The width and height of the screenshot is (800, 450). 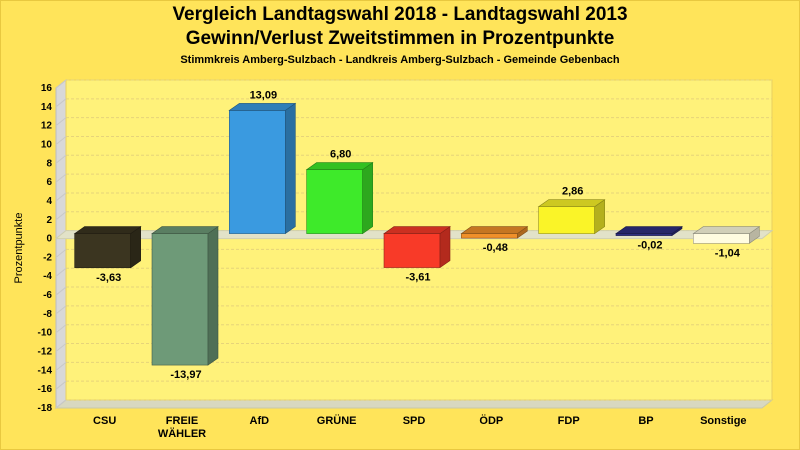 What do you see at coordinates (104, 421) in the screenshot?
I see `x-tick-label: CSU` at bounding box center [104, 421].